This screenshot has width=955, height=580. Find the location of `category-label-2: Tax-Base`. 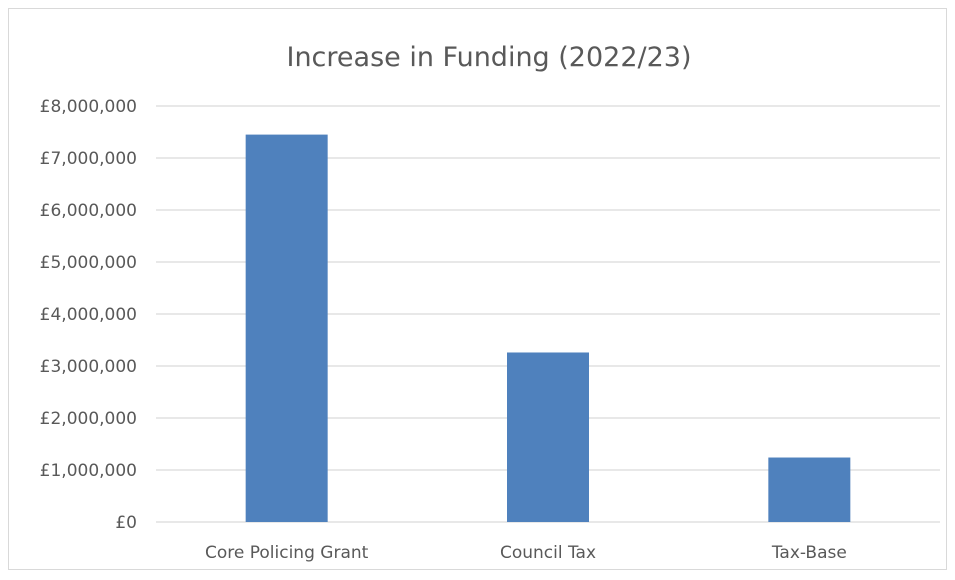

category-label-2: Tax-Base is located at coordinates (809, 553).